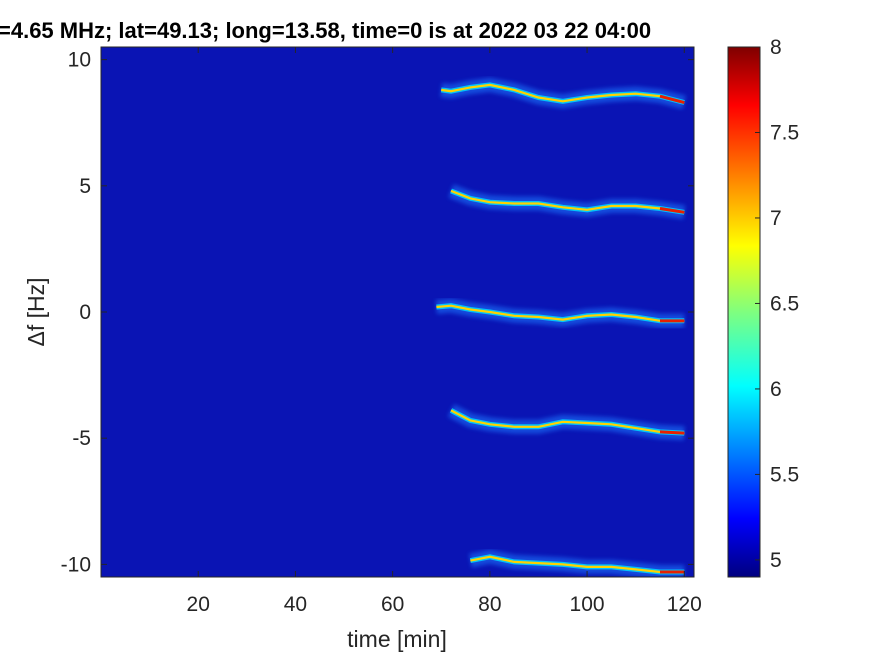 The width and height of the screenshot is (875, 656). I want to click on y-tick-label: -5, so click(81, 438).